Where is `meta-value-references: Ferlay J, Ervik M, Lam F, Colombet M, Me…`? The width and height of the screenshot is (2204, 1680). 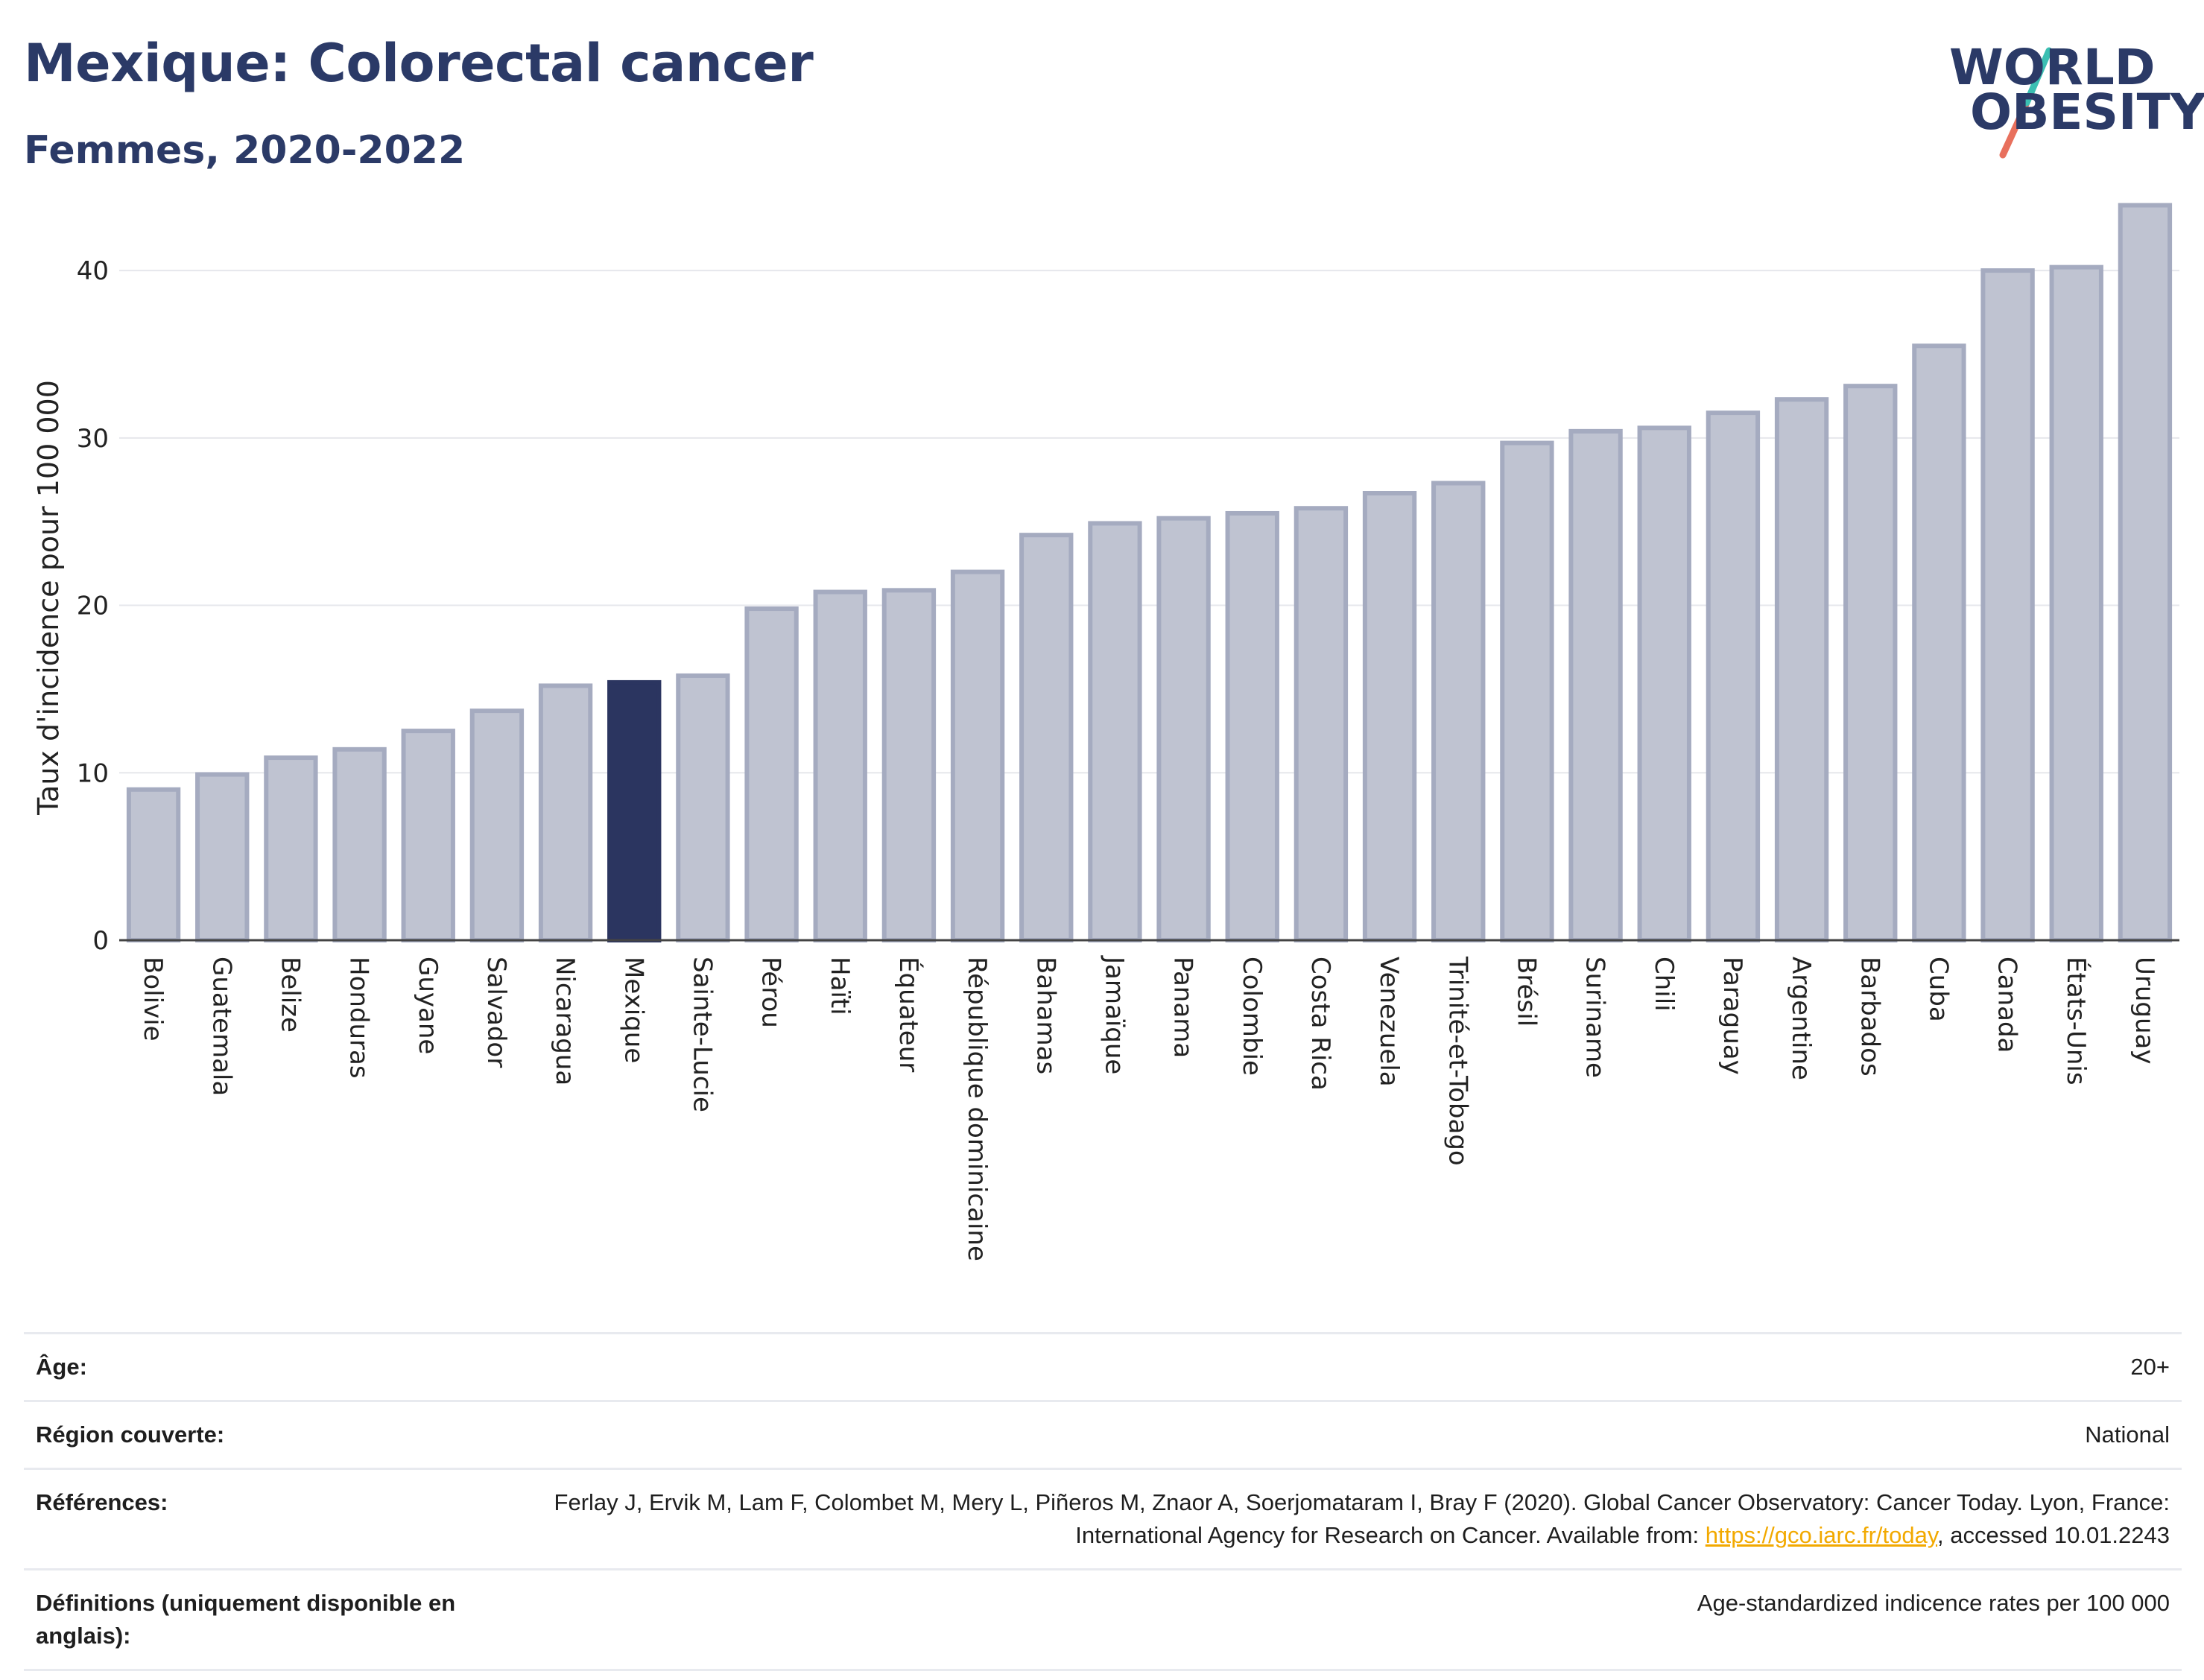
meta-value-references: Ferlay J, Ervik M, Lam F, Colombet M, Me… is located at coordinates (1360, 1519).